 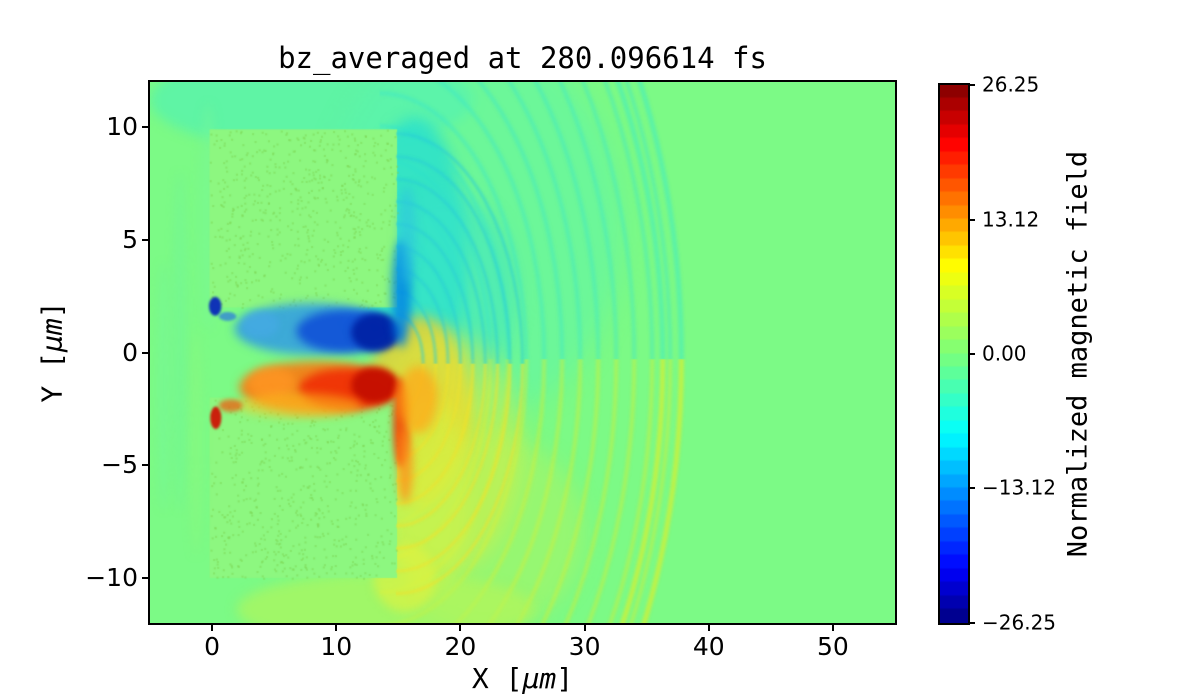 What do you see at coordinates (584, 646) in the screenshot?
I see `x-tick-label: 30` at bounding box center [584, 646].